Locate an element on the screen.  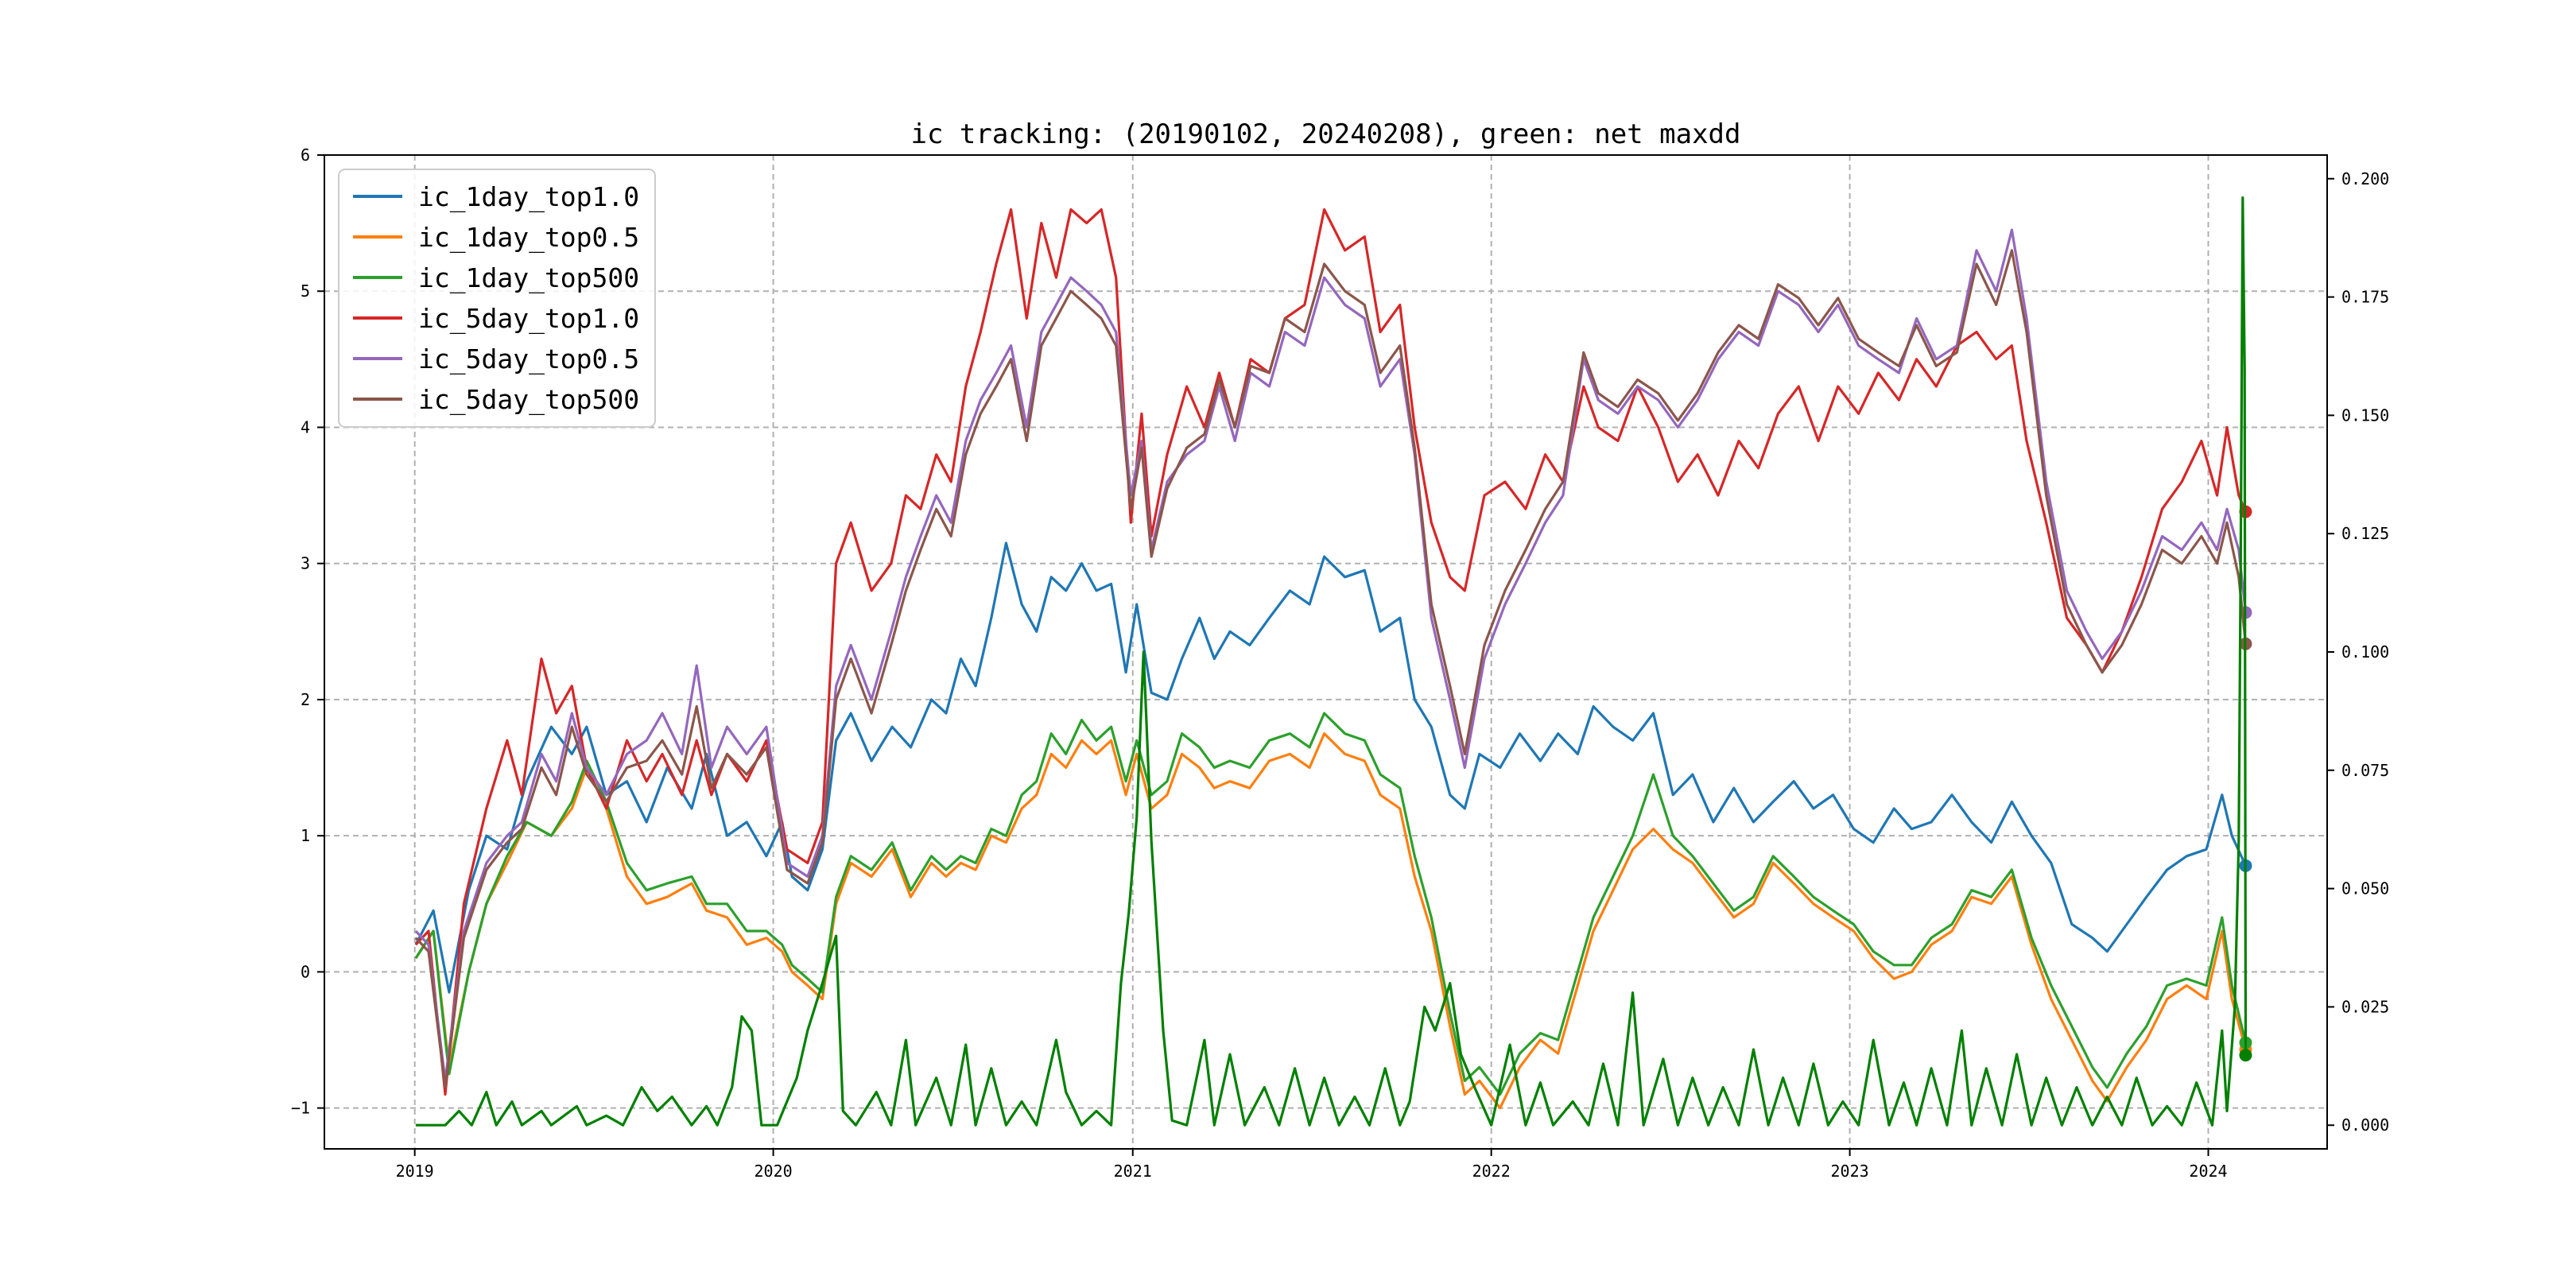
x-tick-label: 2019 is located at coordinates (415, 1171).